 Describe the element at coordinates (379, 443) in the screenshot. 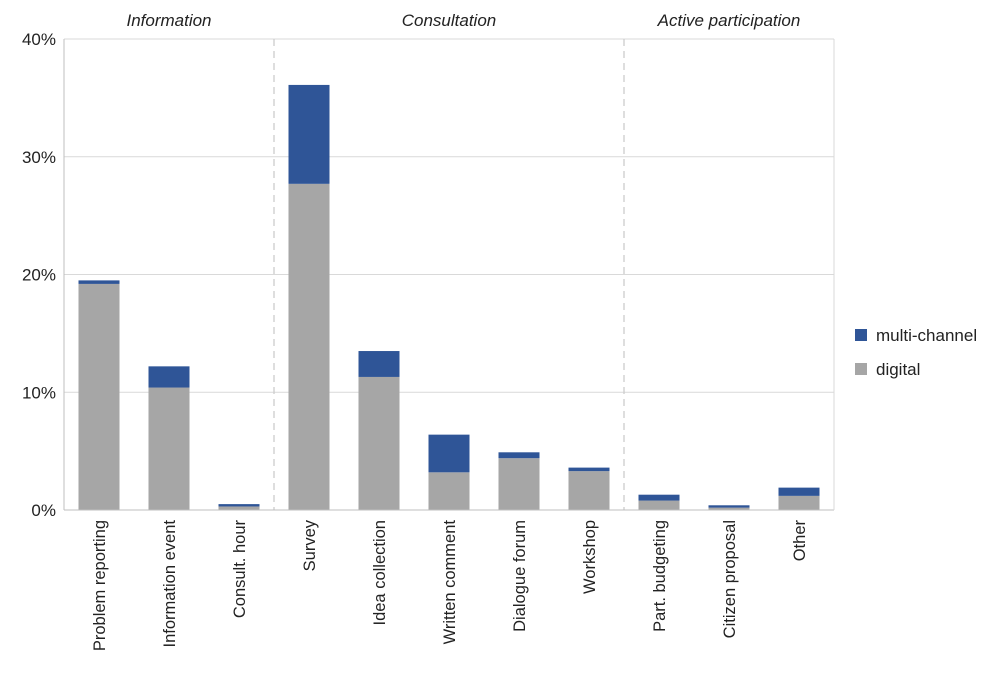

I see `bar-digital-idea-collection` at that location.